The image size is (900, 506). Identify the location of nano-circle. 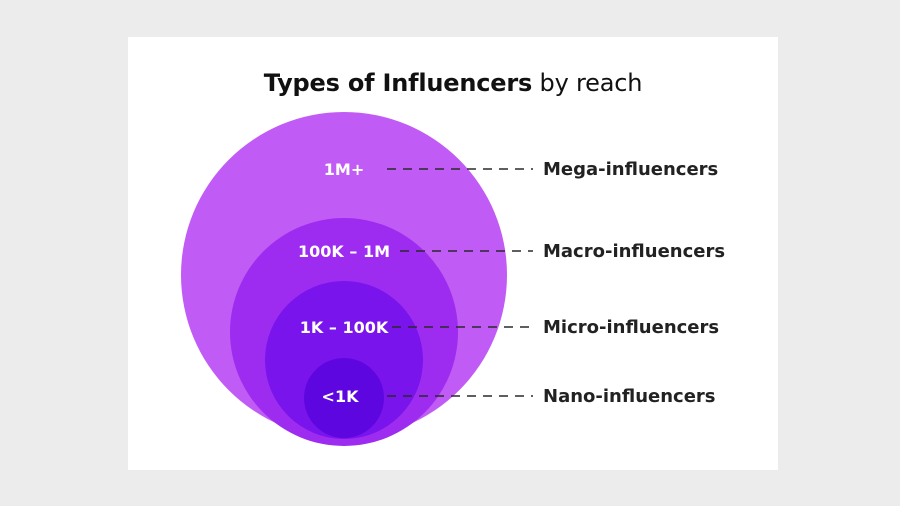
(344, 398).